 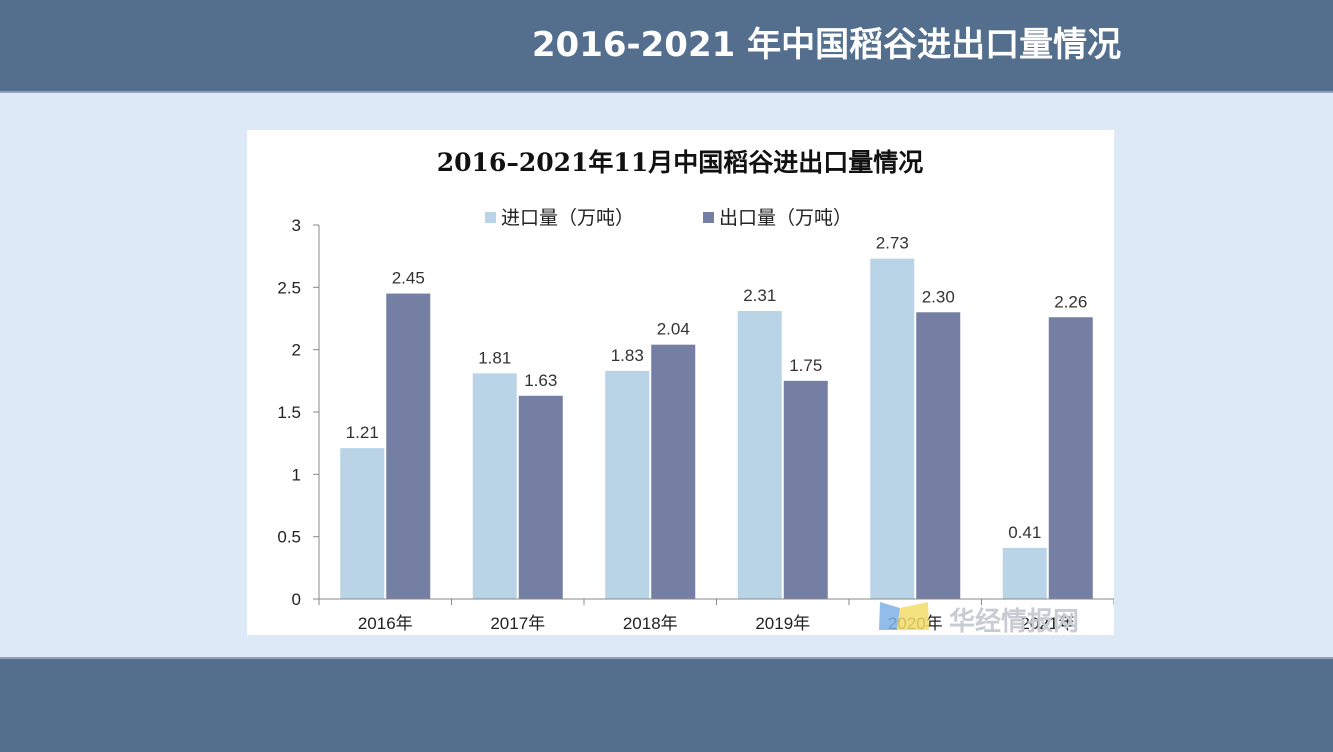 What do you see at coordinates (627, 355) in the screenshot?
I see `value-label-import-2: 1.83` at bounding box center [627, 355].